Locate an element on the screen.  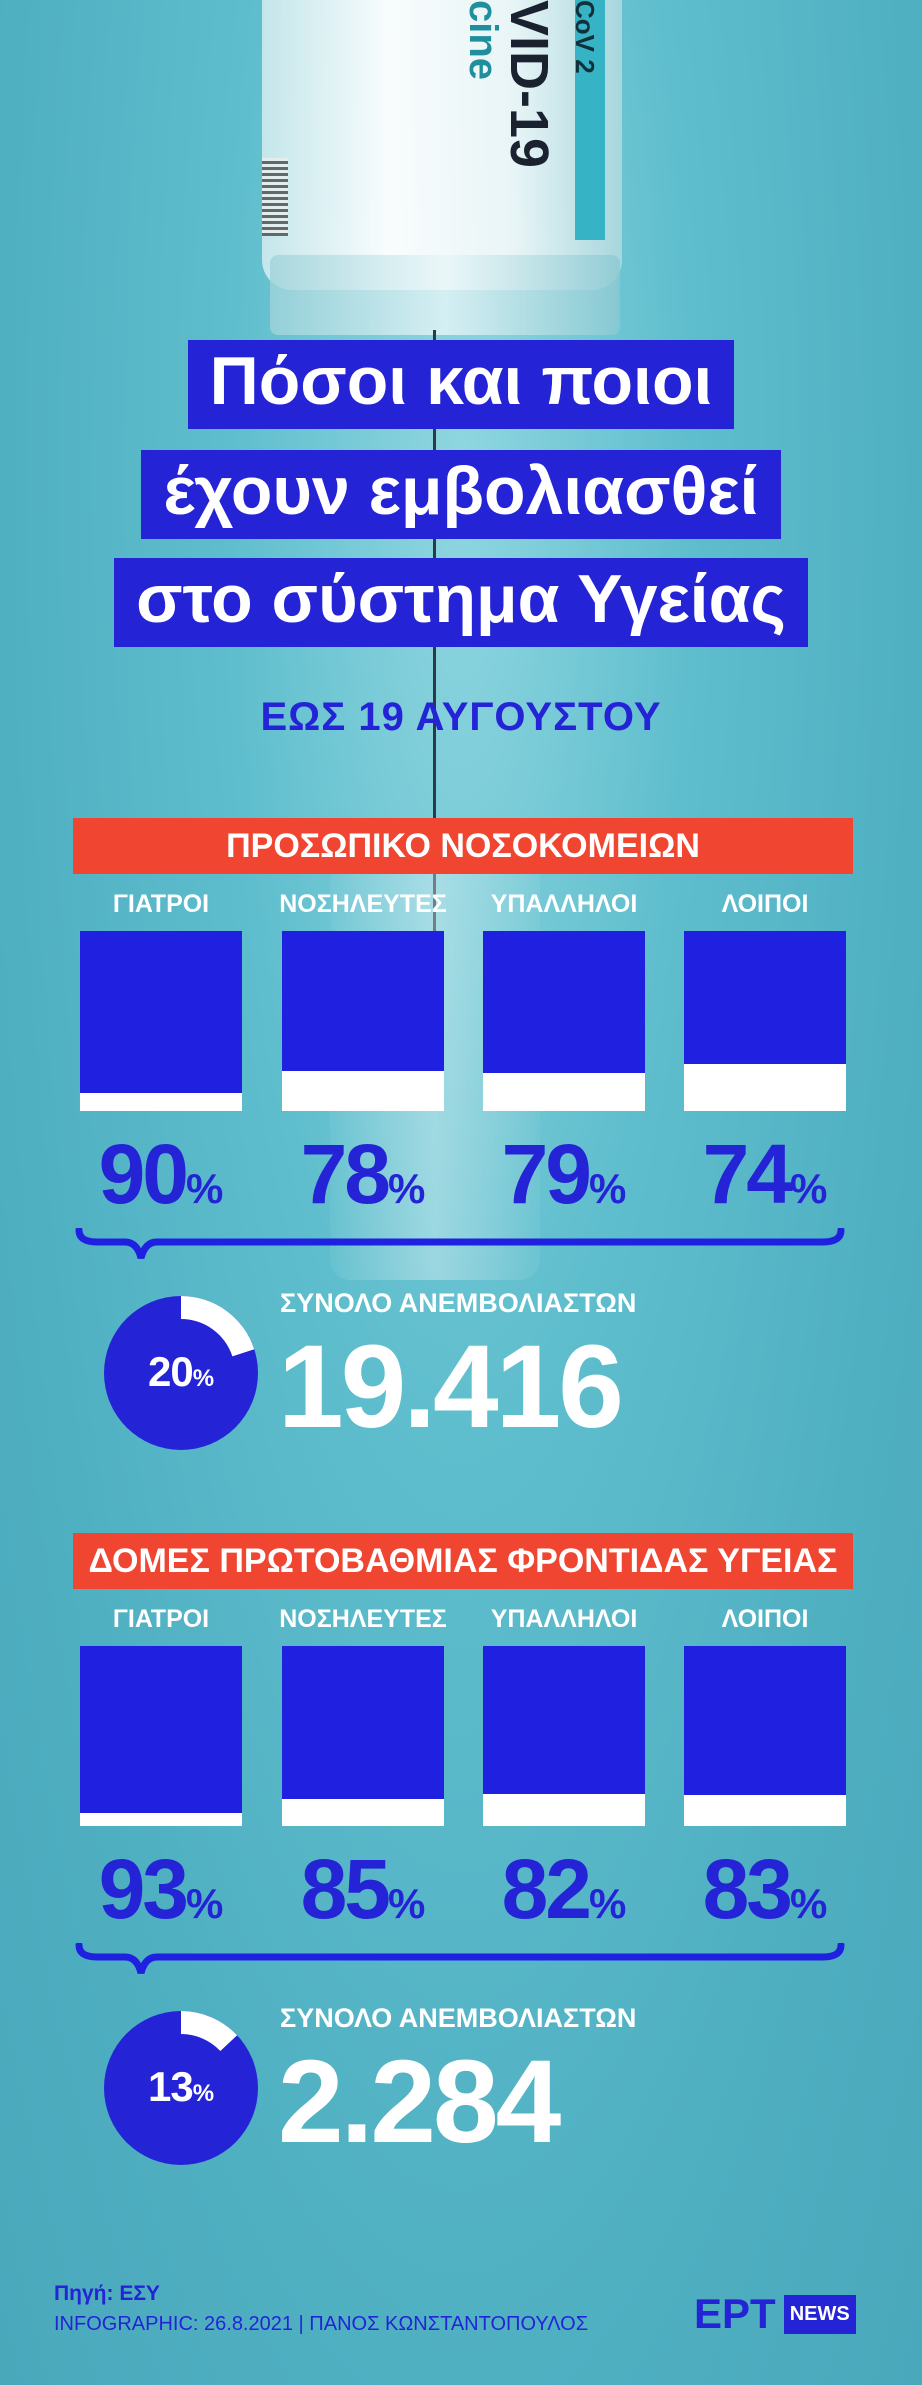
vial-label-sub: cine is located at coordinates (483, 40).